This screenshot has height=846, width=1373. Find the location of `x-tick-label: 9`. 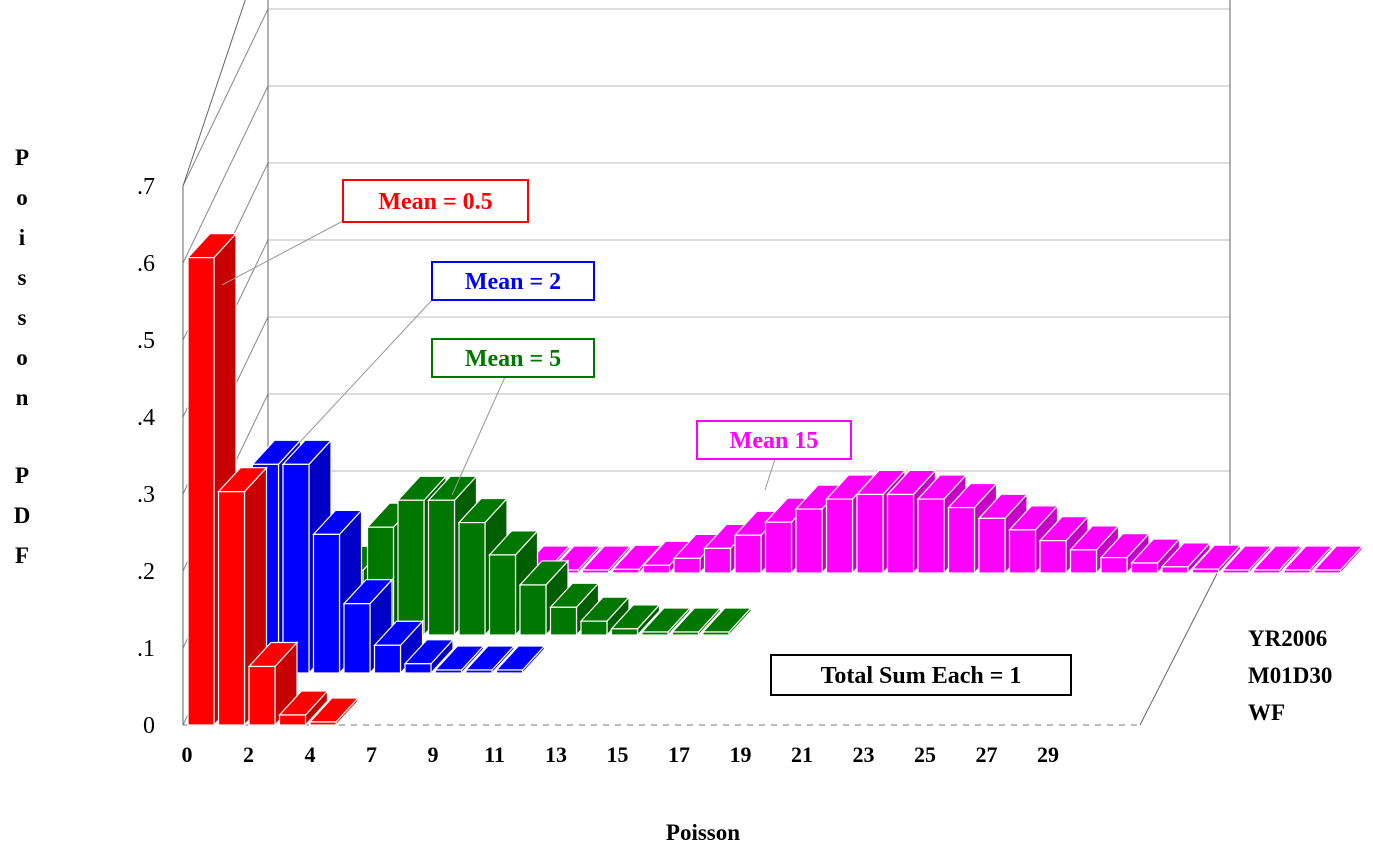

x-tick-label: 9 is located at coordinates (433, 754).